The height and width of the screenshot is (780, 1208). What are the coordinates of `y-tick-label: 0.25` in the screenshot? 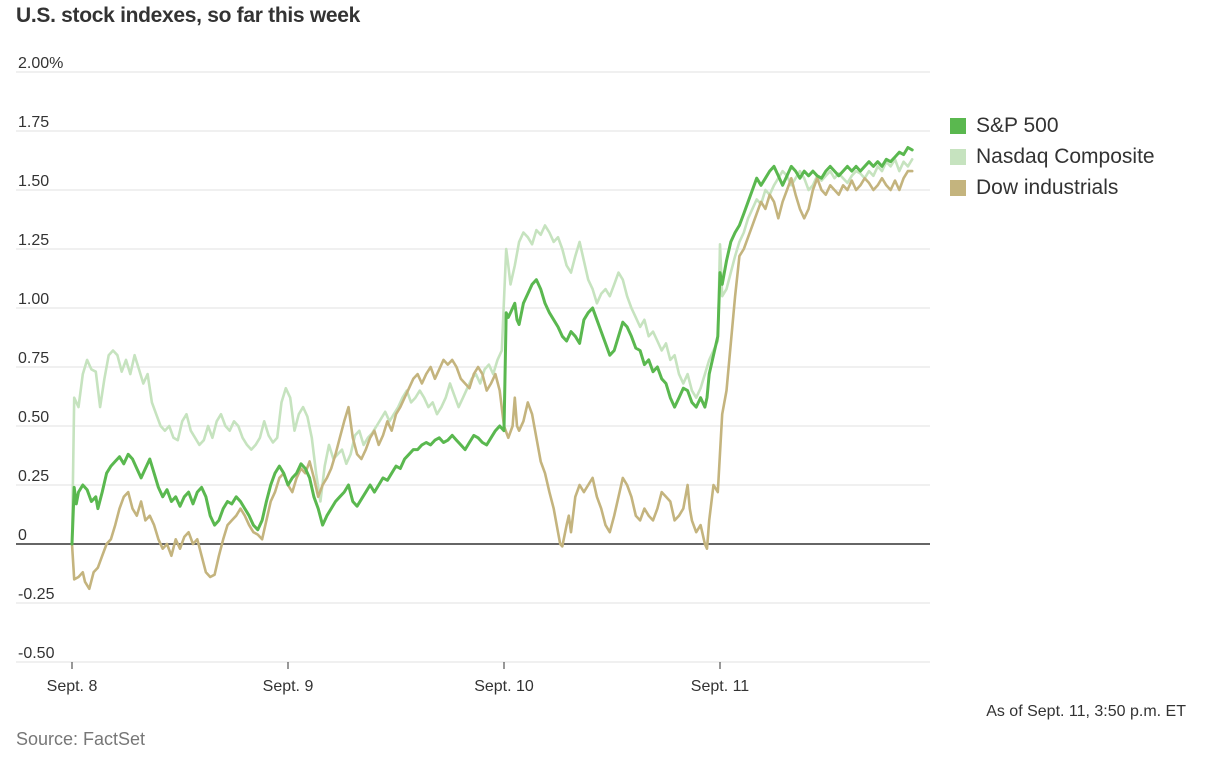 It's located at (33, 476).